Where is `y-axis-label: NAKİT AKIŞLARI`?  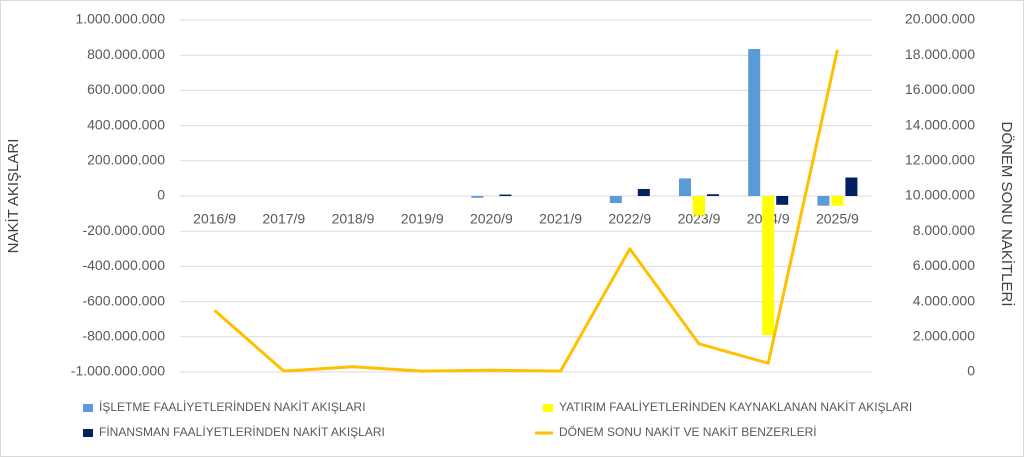
y-axis-label: NAKİT AKIŞLARI is located at coordinates (13, 196).